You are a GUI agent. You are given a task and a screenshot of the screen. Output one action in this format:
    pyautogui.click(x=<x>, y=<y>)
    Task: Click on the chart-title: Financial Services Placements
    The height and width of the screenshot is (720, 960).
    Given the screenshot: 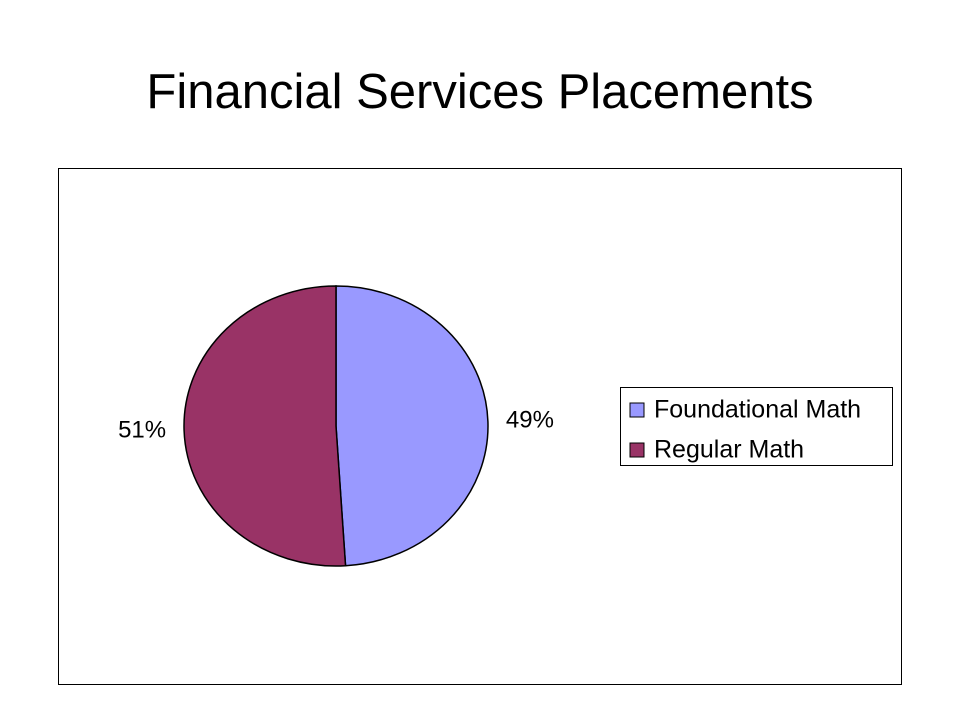 What is the action you would take?
    pyautogui.click(x=479, y=92)
    